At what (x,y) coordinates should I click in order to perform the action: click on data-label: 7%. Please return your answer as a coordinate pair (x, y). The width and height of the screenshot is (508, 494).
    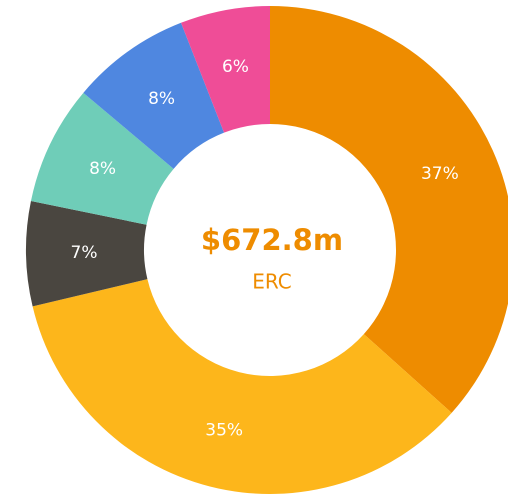
    Looking at the image, I should click on (84, 253).